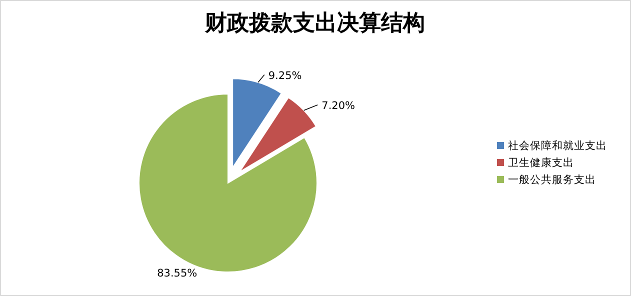 The image size is (631, 296). I want to click on legend-label: 一般公共服务支出, so click(552, 179).